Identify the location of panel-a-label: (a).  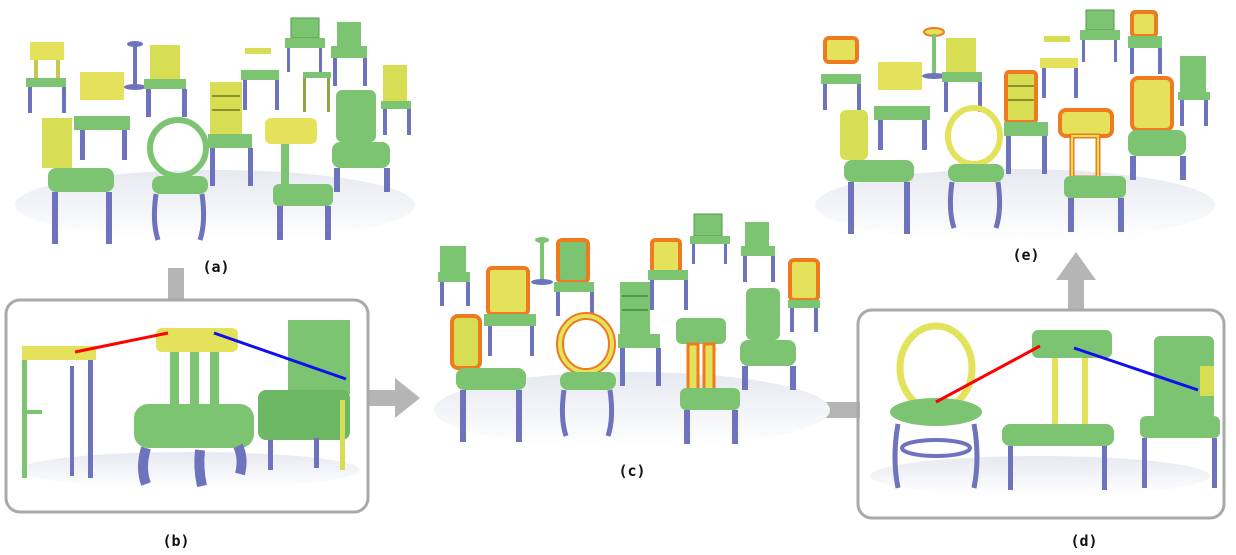
(216, 267).